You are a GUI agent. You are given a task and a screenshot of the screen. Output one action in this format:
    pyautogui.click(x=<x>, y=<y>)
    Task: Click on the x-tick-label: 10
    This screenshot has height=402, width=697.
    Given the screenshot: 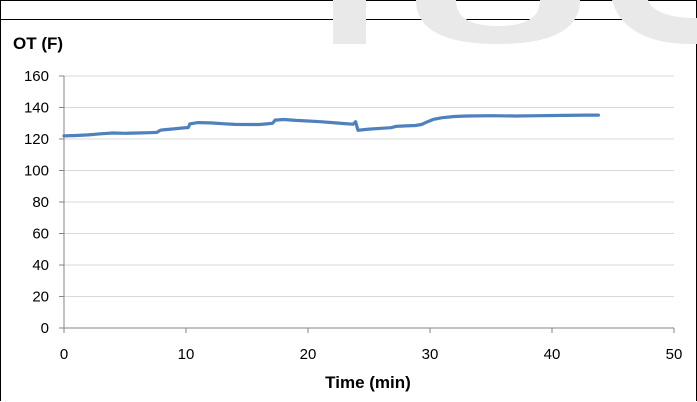 What is the action you would take?
    pyautogui.click(x=186, y=354)
    